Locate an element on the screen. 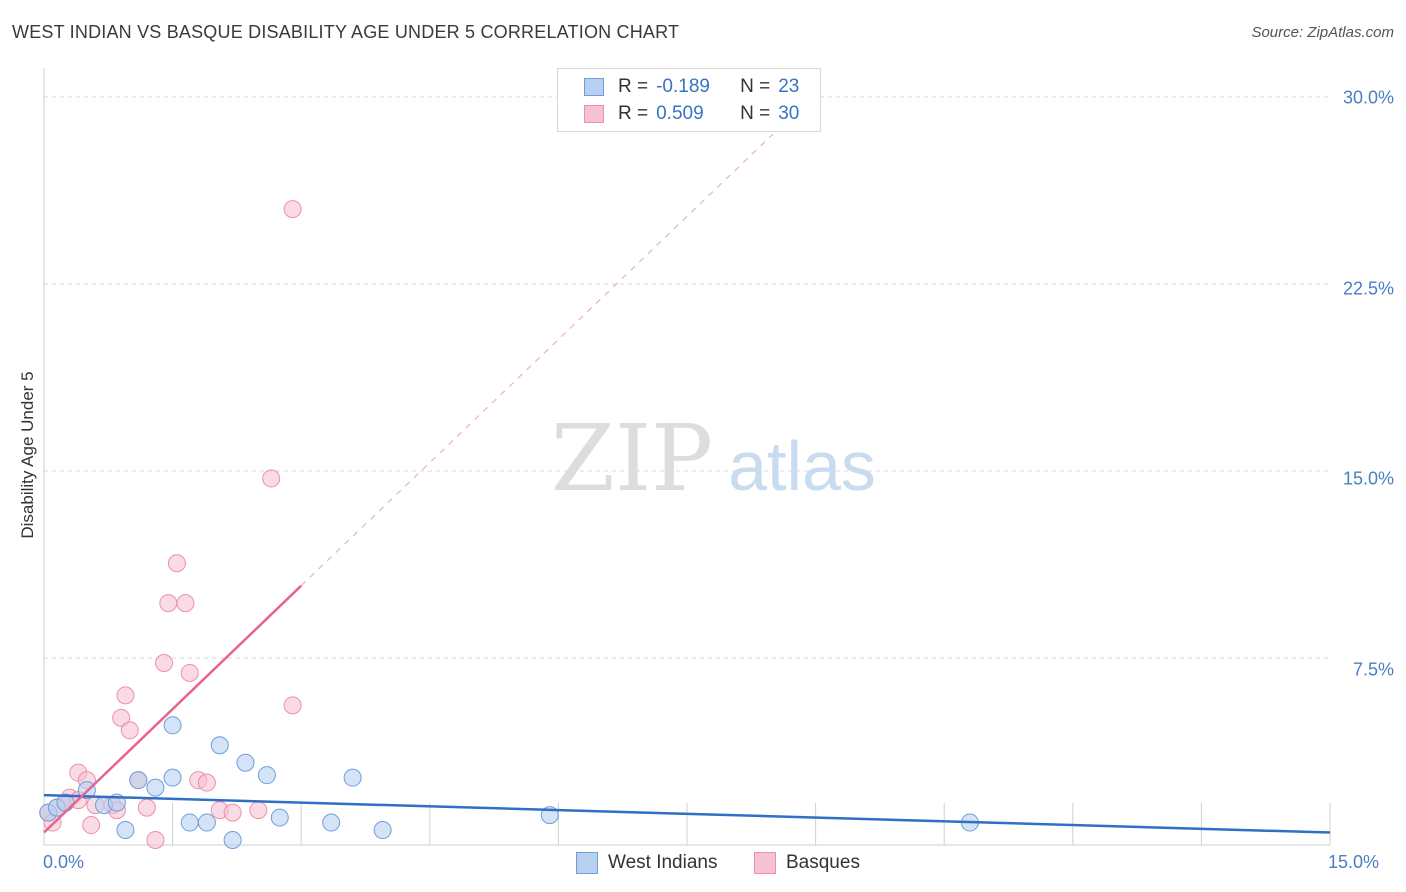 This screenshot has height=892, width=1406. watermark-zip: ZIP is located at coordinates (632, 458).